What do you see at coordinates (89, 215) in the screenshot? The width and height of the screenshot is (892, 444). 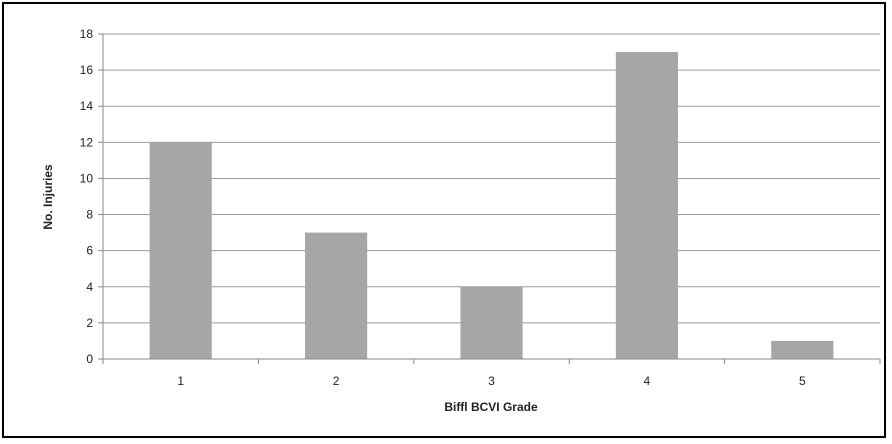 I see `y-tick-label-8: 8` at bounding box center [89, 215].